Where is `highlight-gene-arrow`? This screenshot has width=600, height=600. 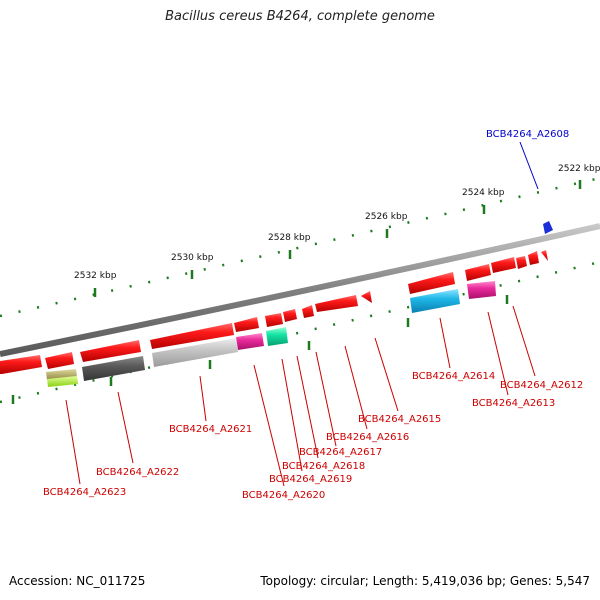 highlight-gene-arrow is located at coordinates (548, 227).